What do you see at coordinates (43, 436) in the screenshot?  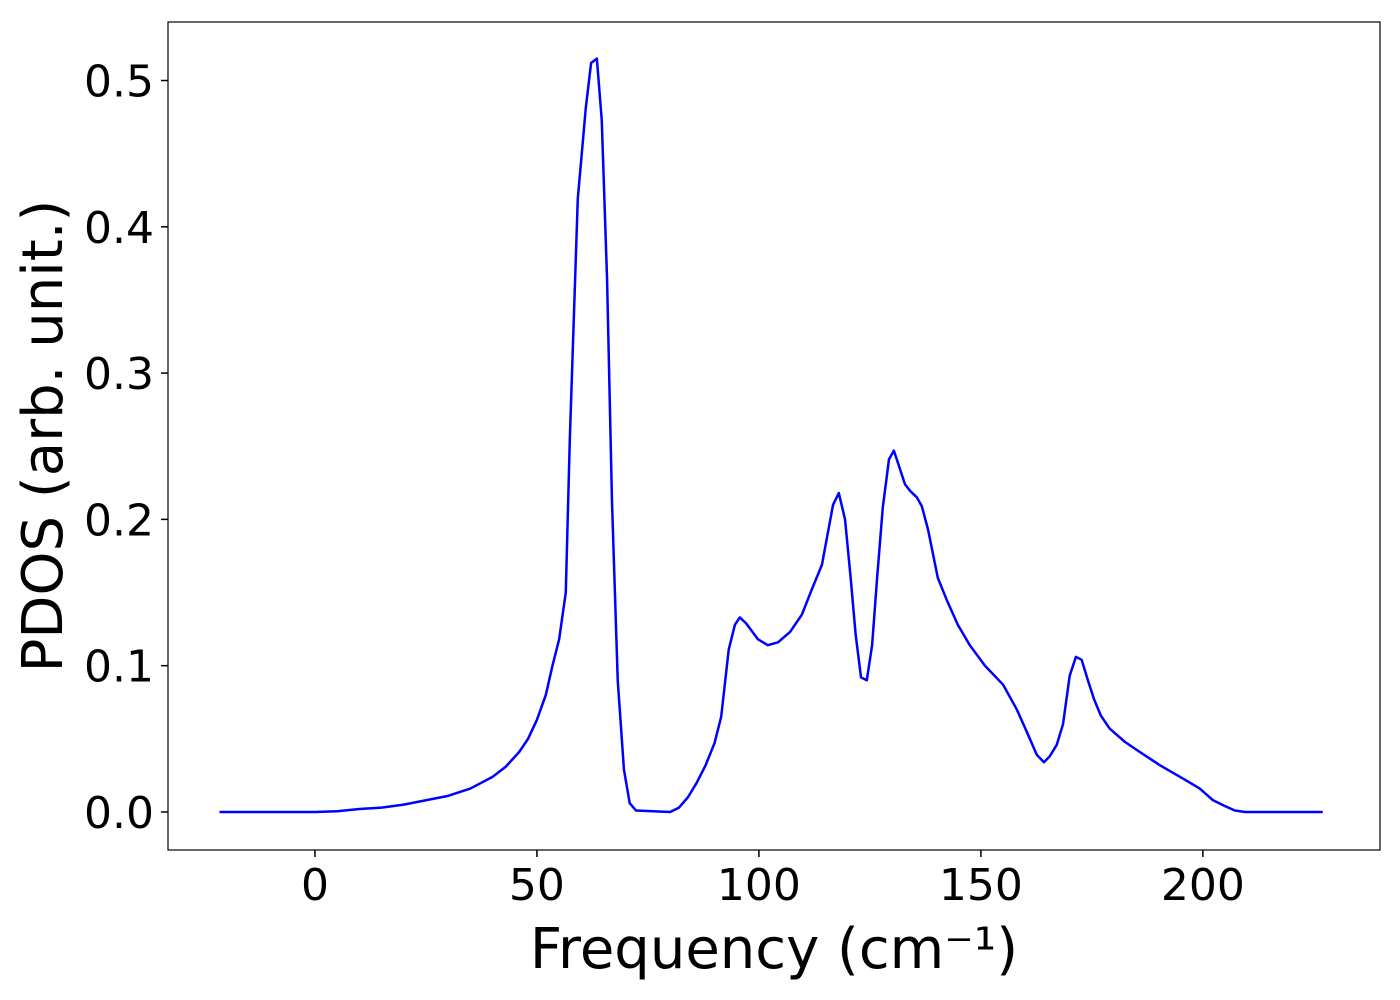 I see `y-axis-label: PDOS (arb. unit.)` at bounding box center [43, 436].